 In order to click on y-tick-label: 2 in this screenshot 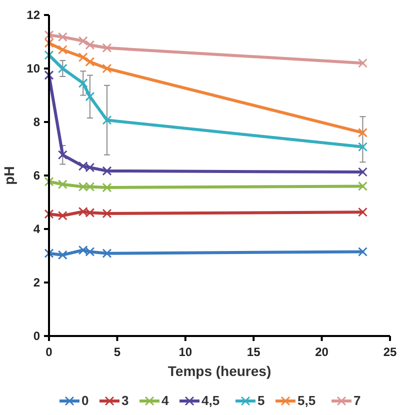, I will do `click(36, 283)`.